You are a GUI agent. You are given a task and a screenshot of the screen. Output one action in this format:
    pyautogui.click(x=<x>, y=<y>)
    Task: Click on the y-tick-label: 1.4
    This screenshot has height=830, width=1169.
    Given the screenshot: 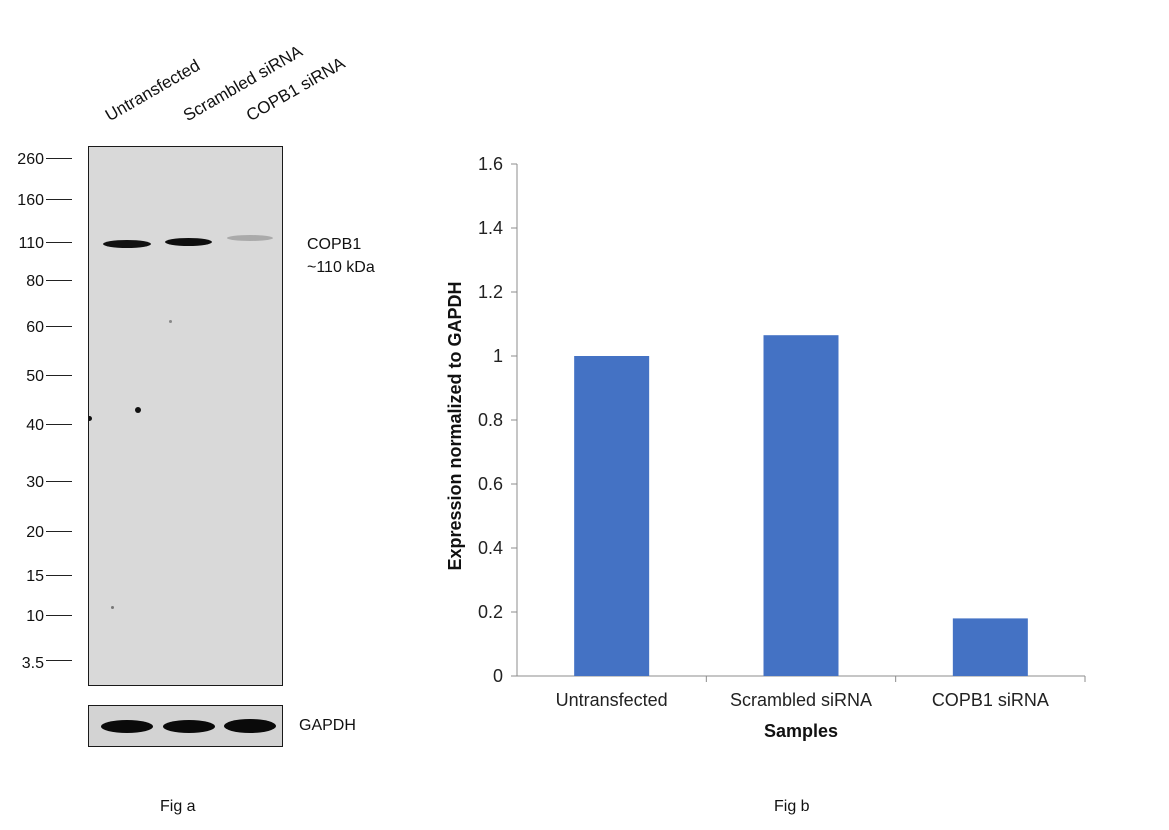 What is the action you would take?
    pyautogui.click(x=490, y=228)
    